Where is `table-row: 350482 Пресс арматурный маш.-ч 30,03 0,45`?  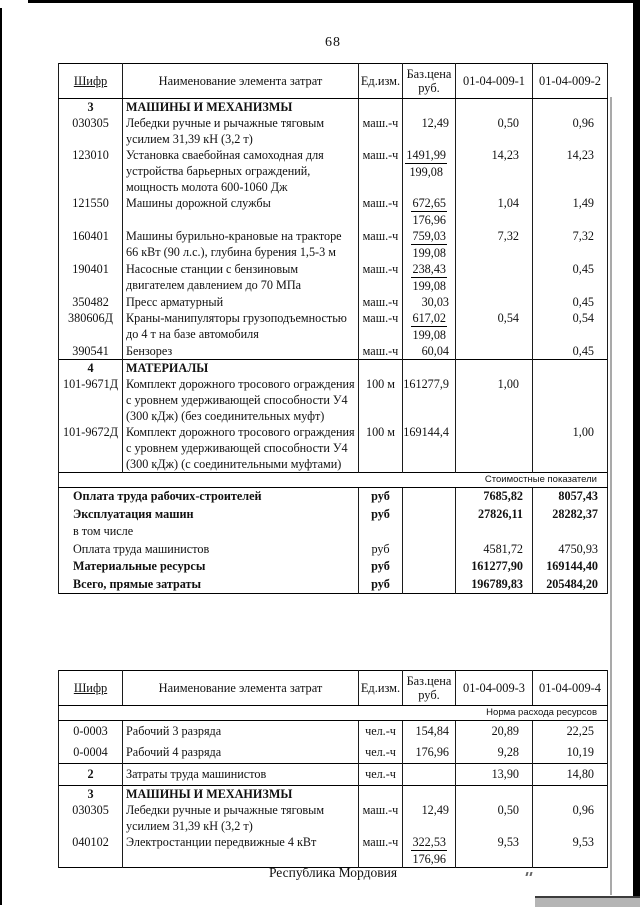 table-row: 350482 Пресс арматурный маш.-ч 30,03 0,45 is located at coordinates (333, 302).